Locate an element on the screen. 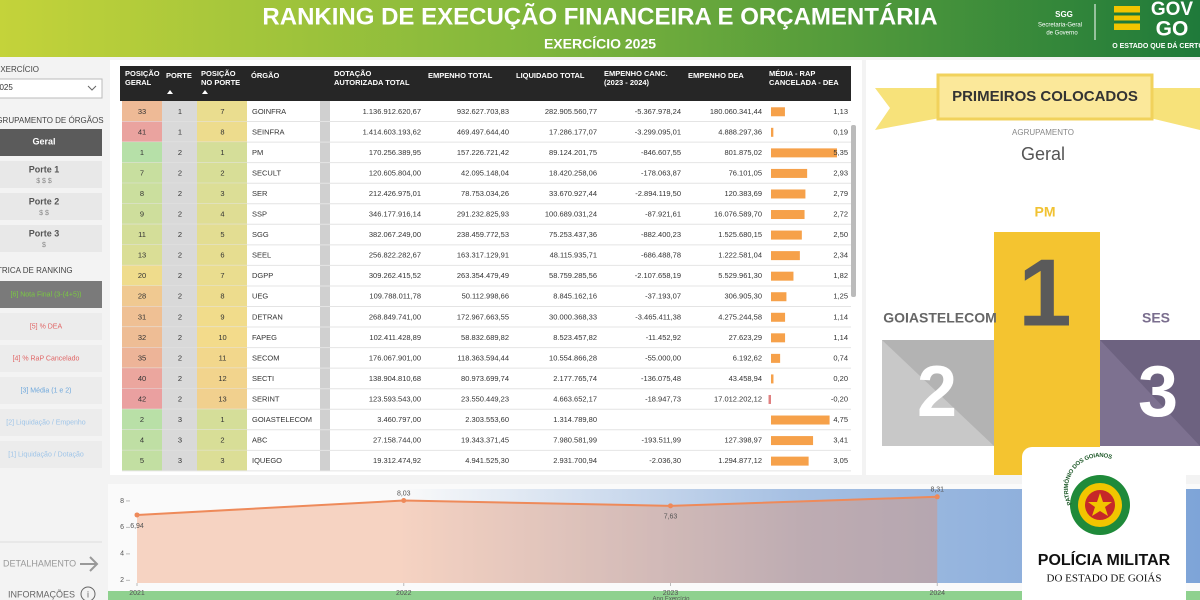 This screenshot has height=600, width=1200. table-cell: SER is located at coordinates (260, 193).